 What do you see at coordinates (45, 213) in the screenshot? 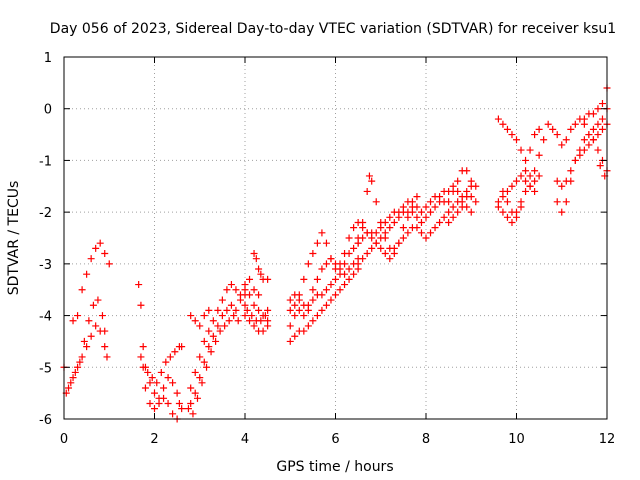
I see `y-tick-label: -2` at bounding box center [45, 213].